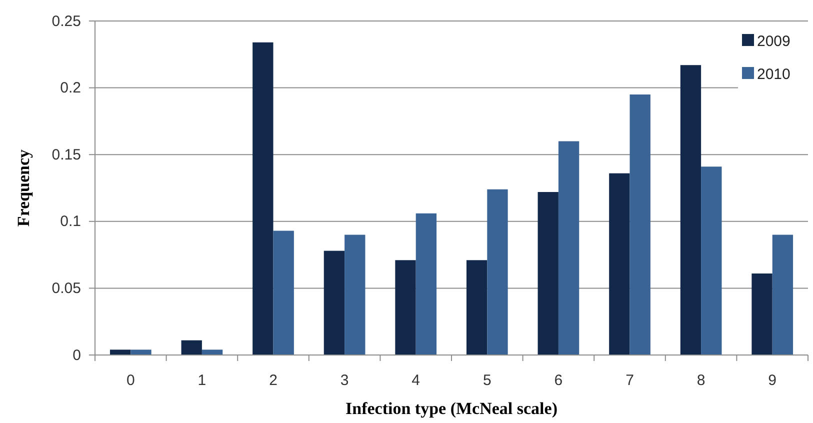 Image resolution: width=813 pixels, height=423 pixels. I want to click on legend-label: 2010, so click(773, 74).